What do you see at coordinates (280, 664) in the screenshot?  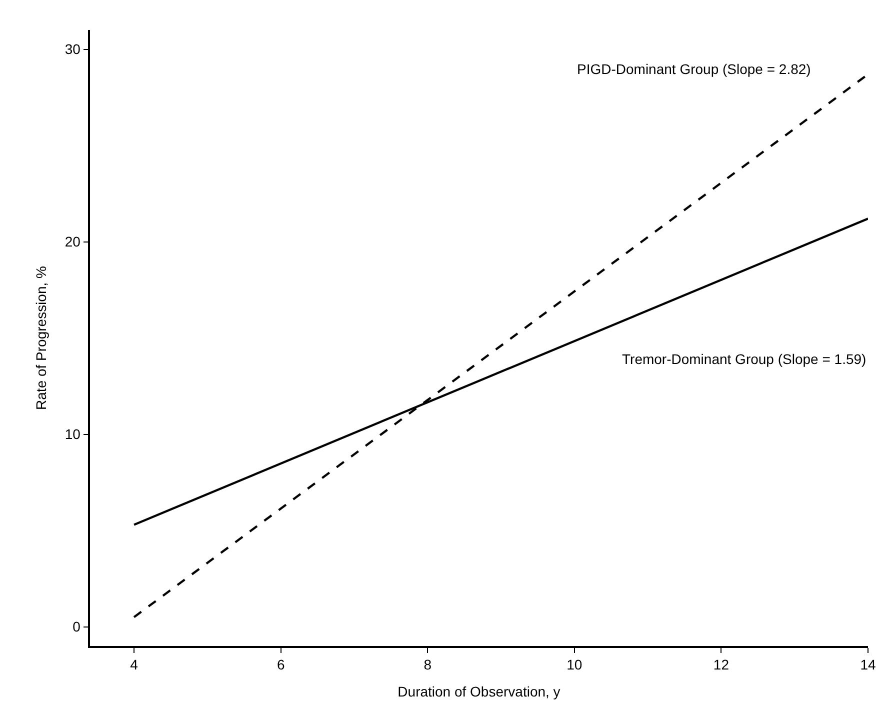 I see `x-tick-label: 6` at bounding box center [280, 664].